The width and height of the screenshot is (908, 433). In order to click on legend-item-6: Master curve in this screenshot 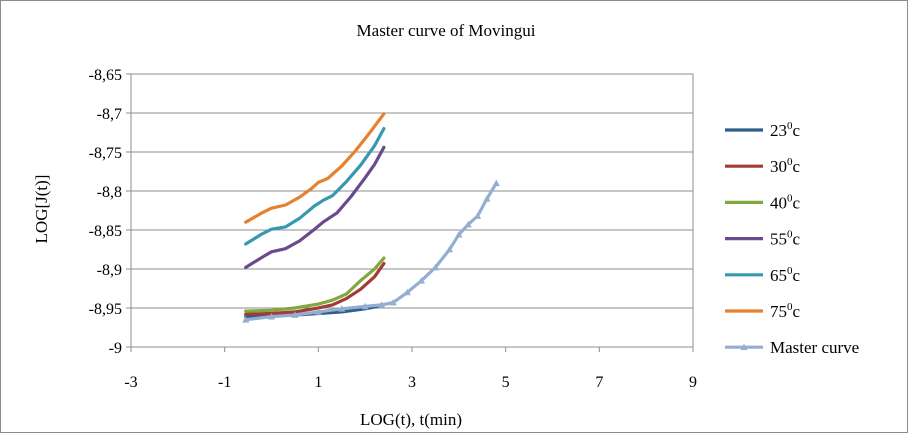, I will do `click(792, 347)`.